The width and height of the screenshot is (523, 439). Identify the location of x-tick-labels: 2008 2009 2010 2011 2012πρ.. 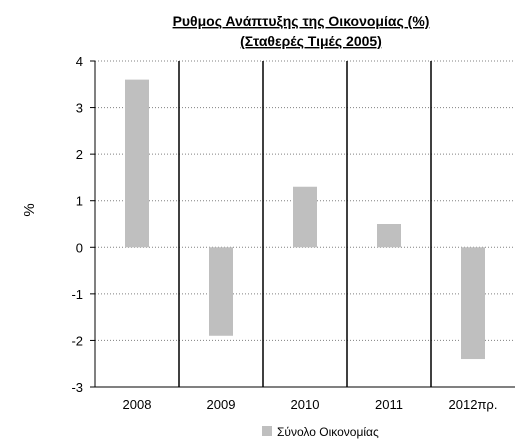
(310, 404).